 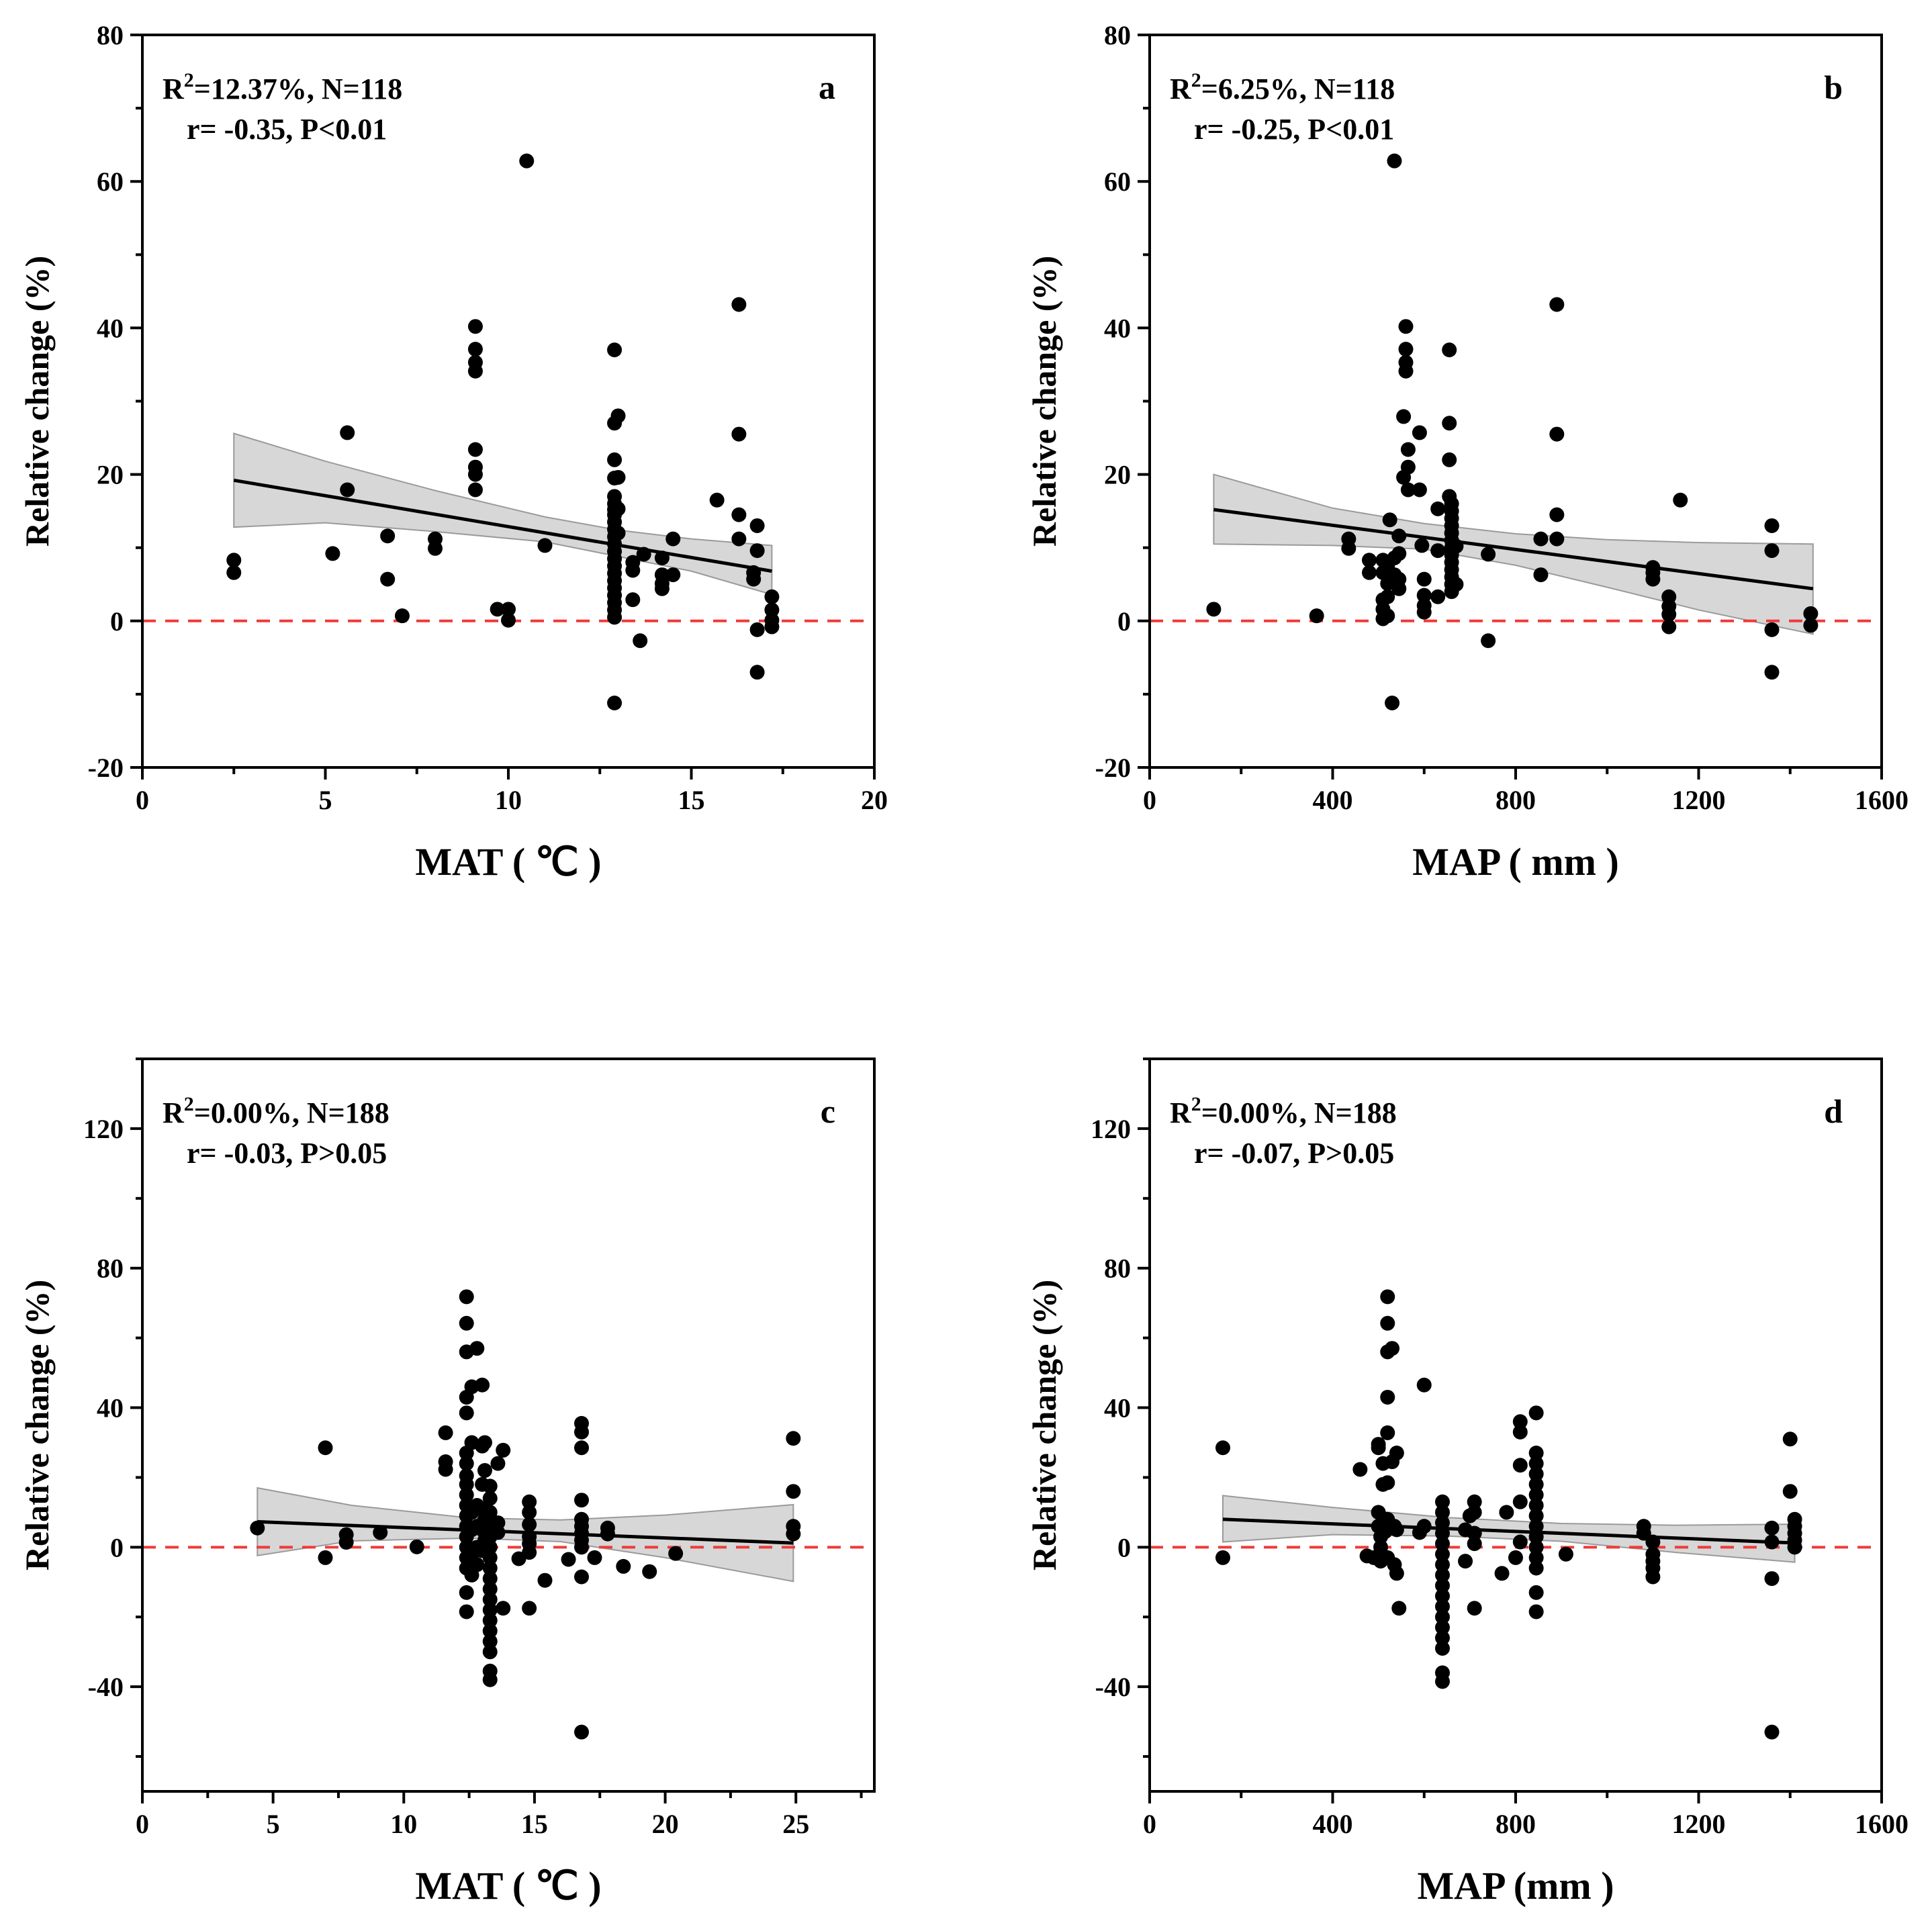 I want to click on y-tick-label: 0, so click(x=117, y=1547).